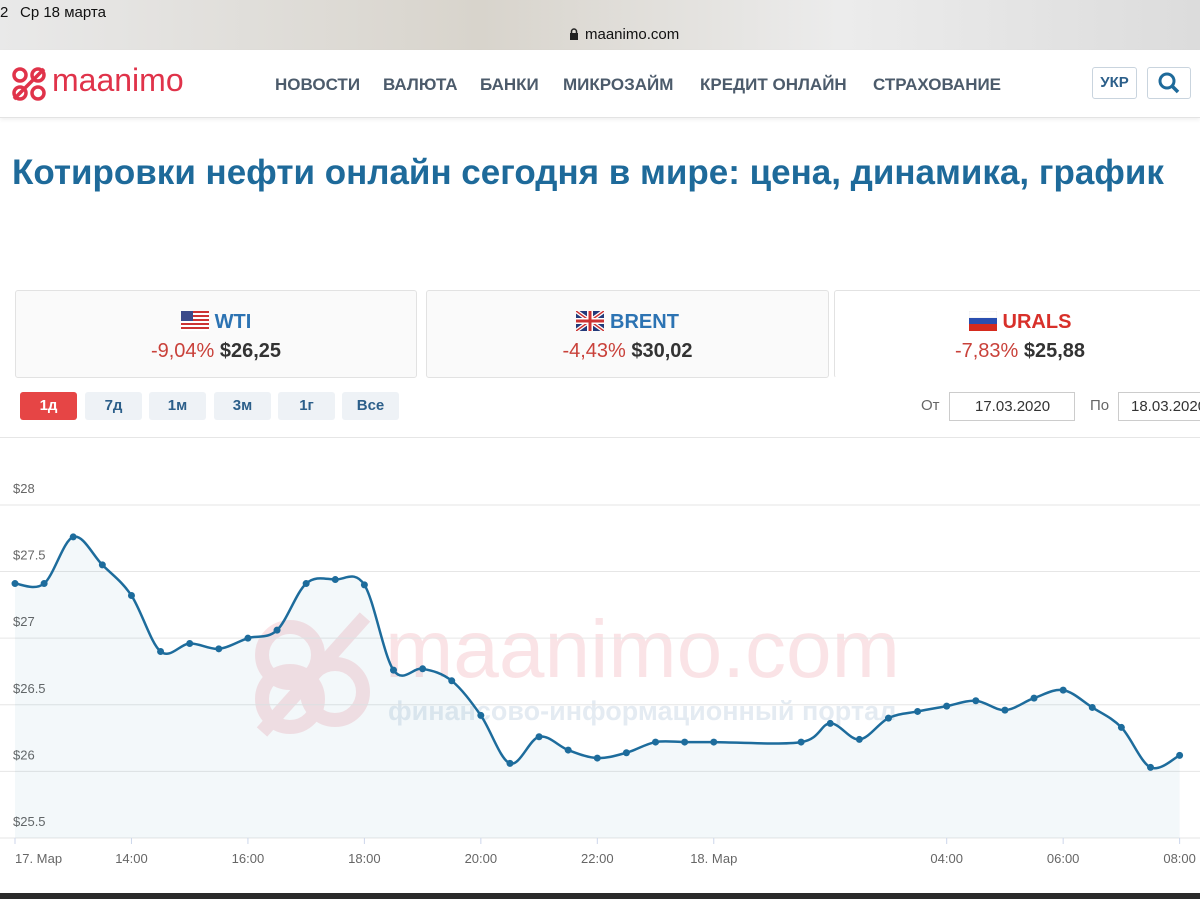 The width and height of the screenshot is (1200, 899). What do you see at coordinates (24, 754) in the screenshot?
I see `y-tick-label: $26` at bounding box center [24, 754].